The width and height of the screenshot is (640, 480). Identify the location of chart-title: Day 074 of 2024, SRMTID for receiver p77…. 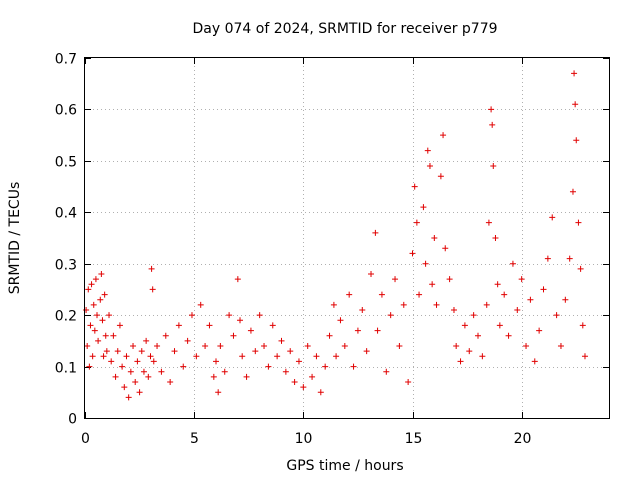
(344, 29).